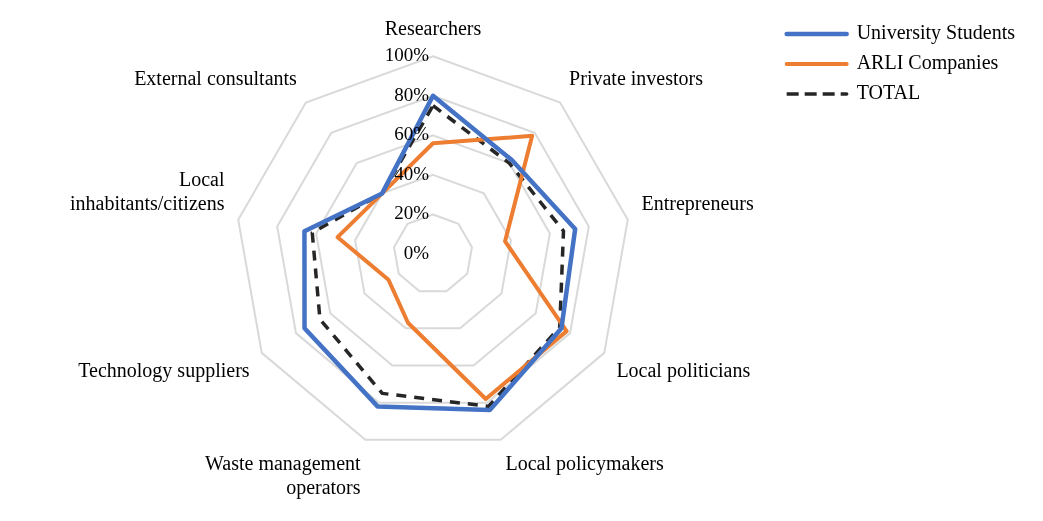 The image size is (1043, 521). Describe the element at coordinates (216, 78) in the screenshot. I see `spoke-label: External consultants` at that location.